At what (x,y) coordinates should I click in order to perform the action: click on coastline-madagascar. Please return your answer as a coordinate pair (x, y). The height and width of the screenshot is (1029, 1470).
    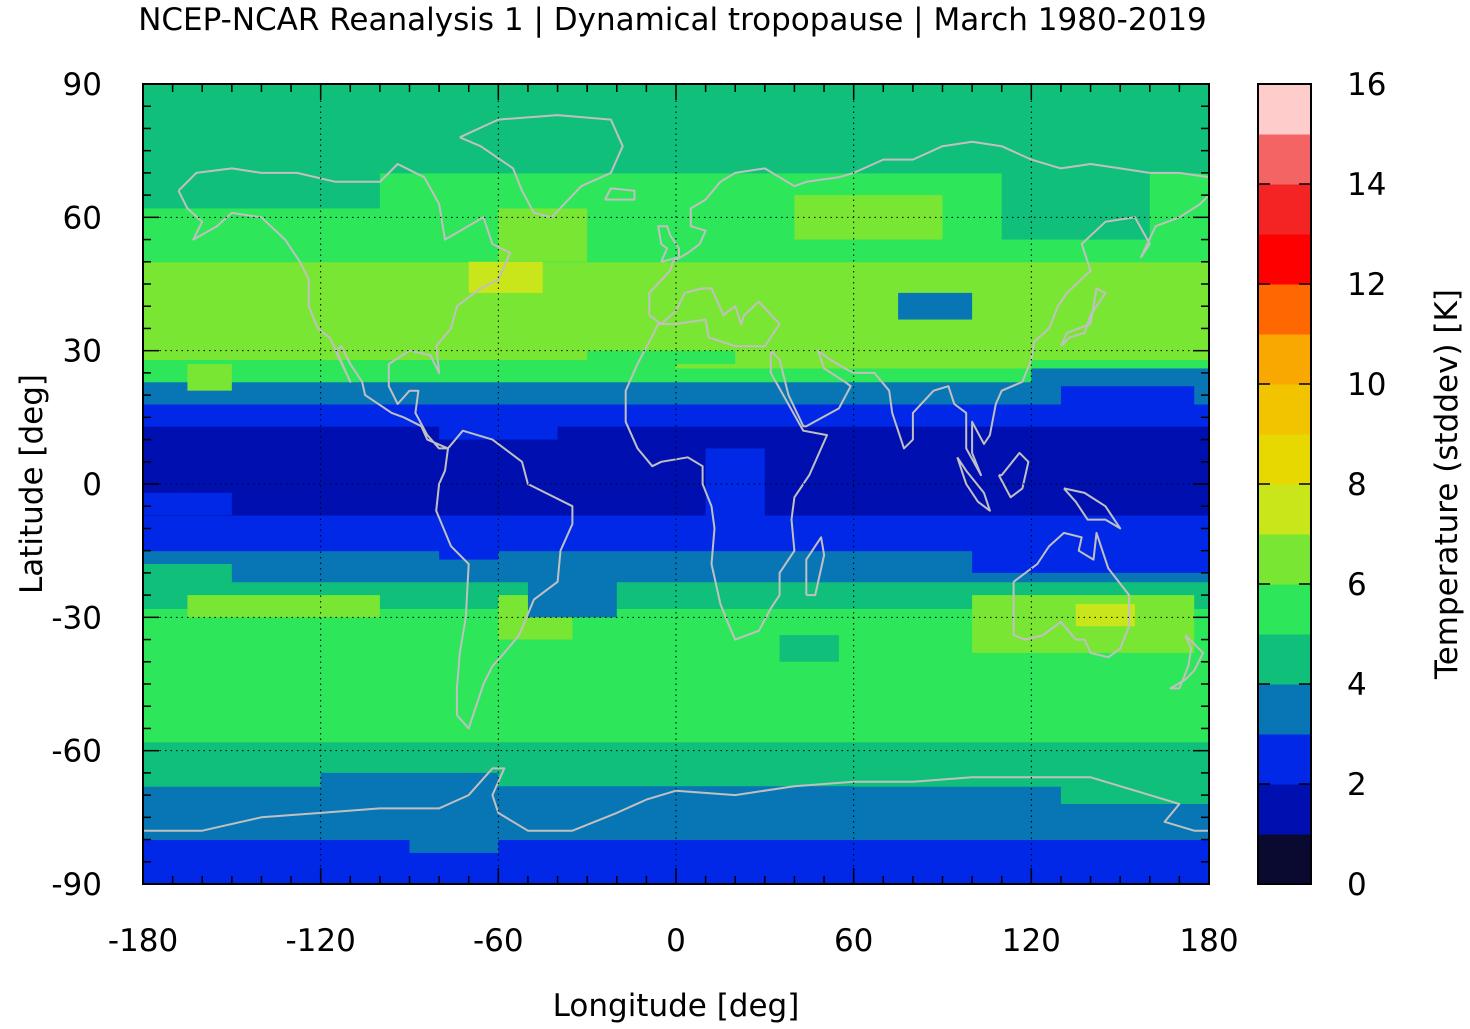
    Looking at the image, I should click on (815, 566).